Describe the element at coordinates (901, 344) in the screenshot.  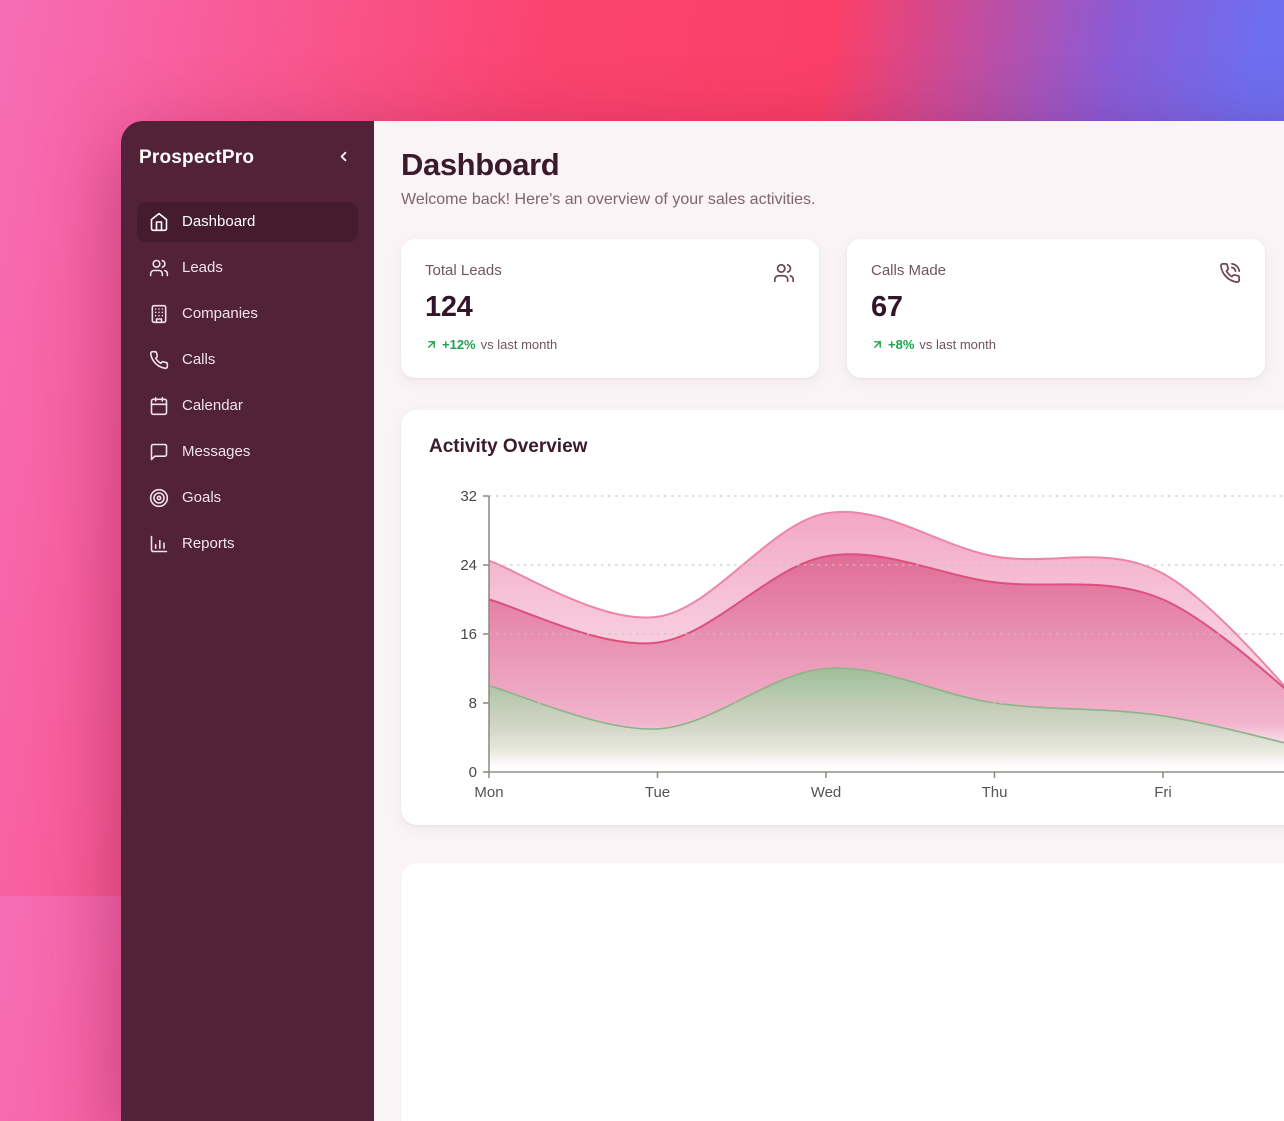
I see `trend-percent: +8%` at that location.